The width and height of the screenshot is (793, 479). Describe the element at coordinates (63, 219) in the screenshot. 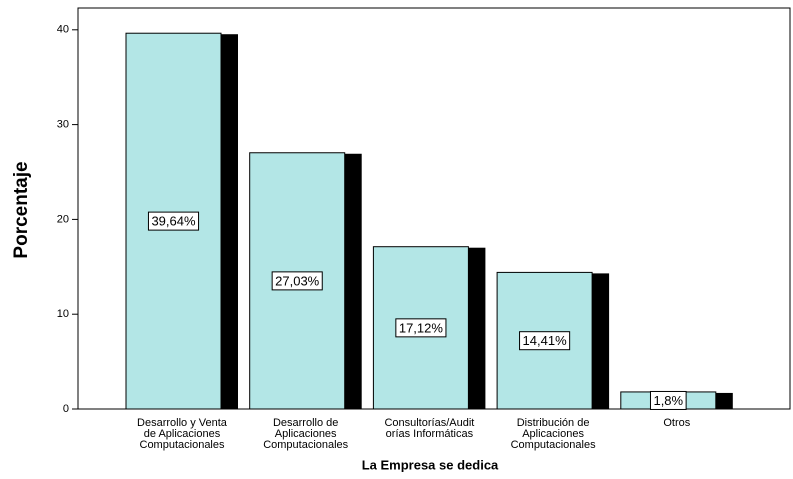

I see `y-tick-label: 20` at that location.